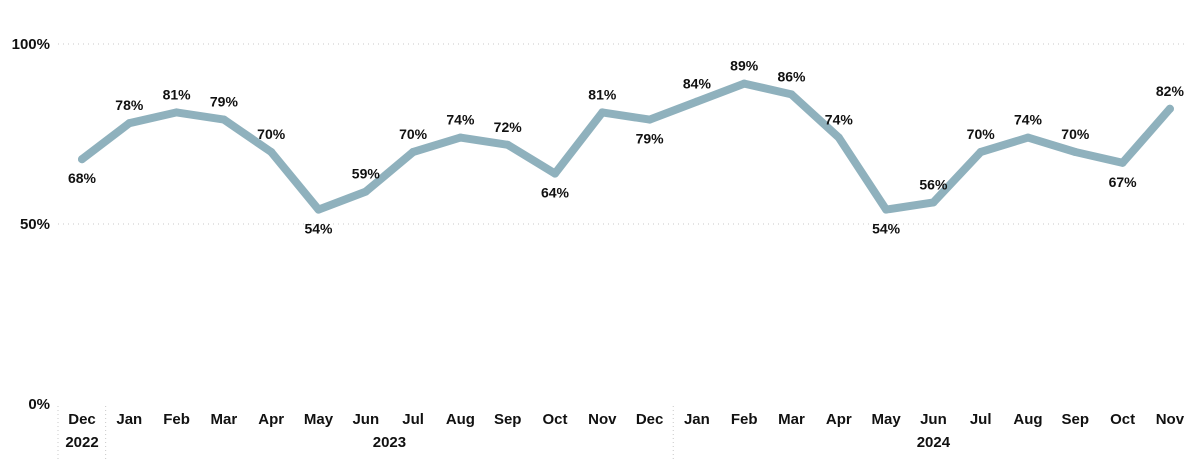 Image resolution: width=1189 pixels, height=464 pixels. Describe the element at coordinates (35, 224) in the screenshot. I see `y-tick-label: 50%` at that location.